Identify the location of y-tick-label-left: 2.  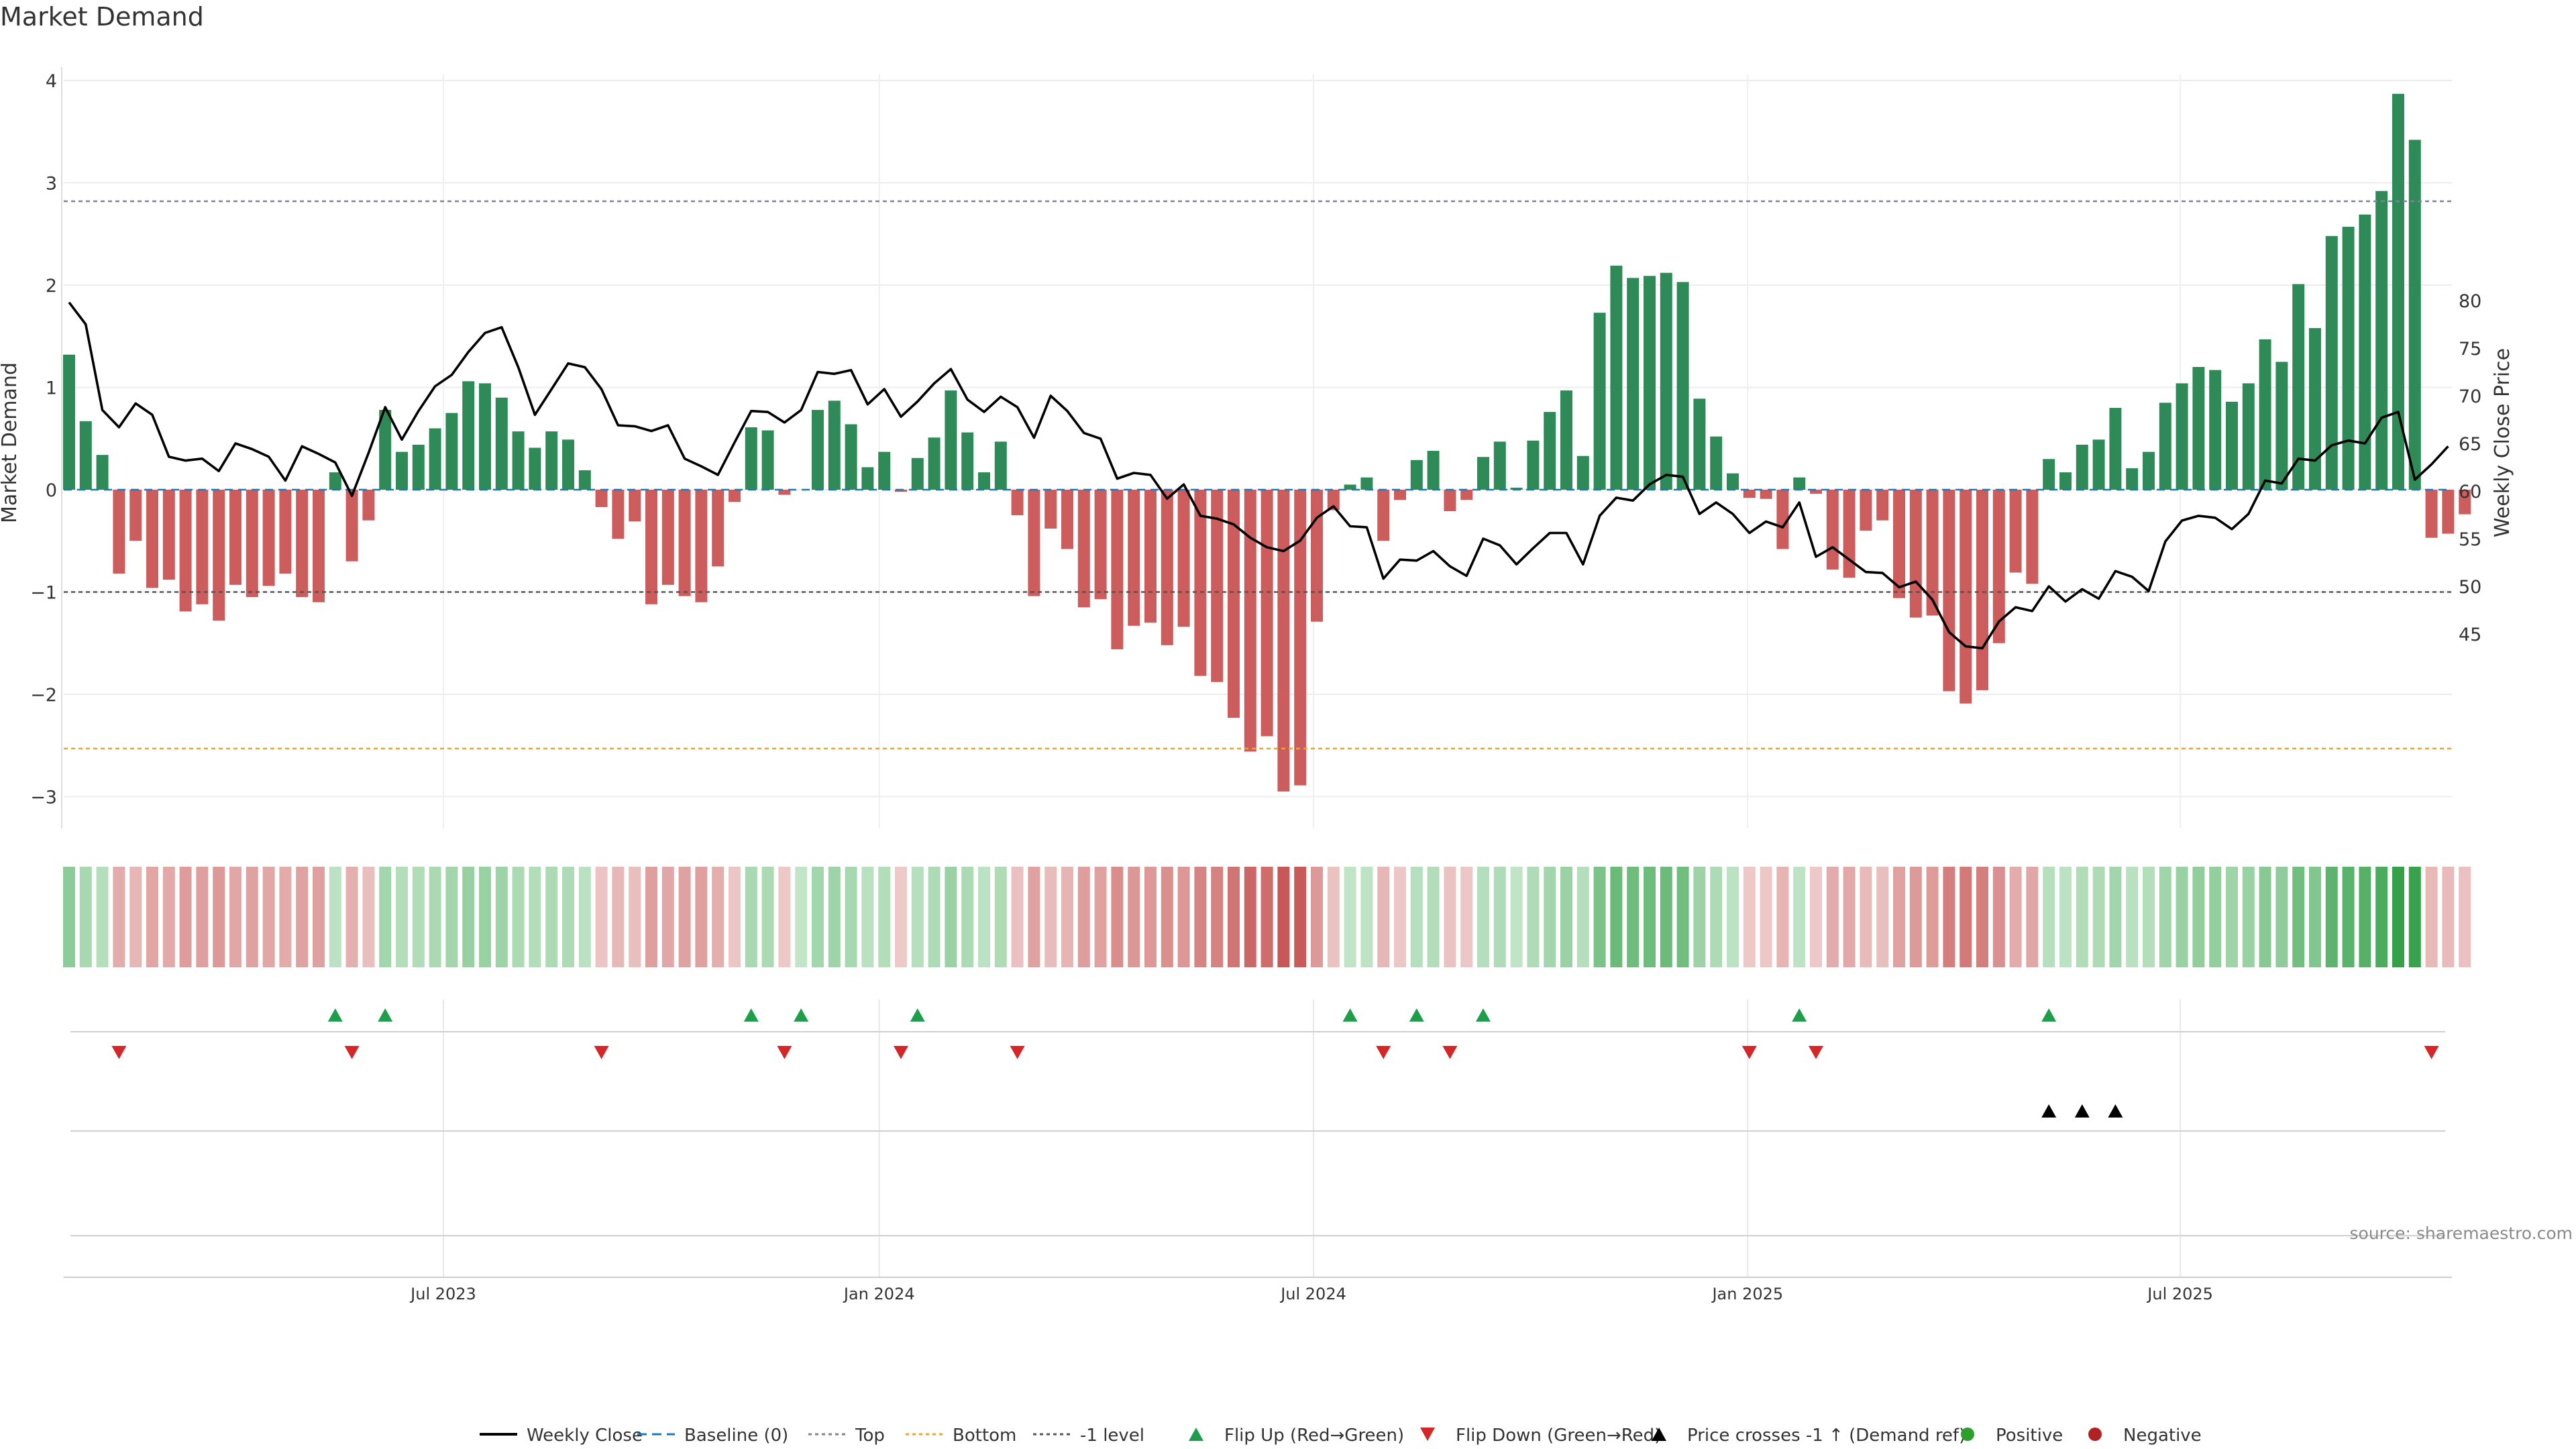
(51, 286).